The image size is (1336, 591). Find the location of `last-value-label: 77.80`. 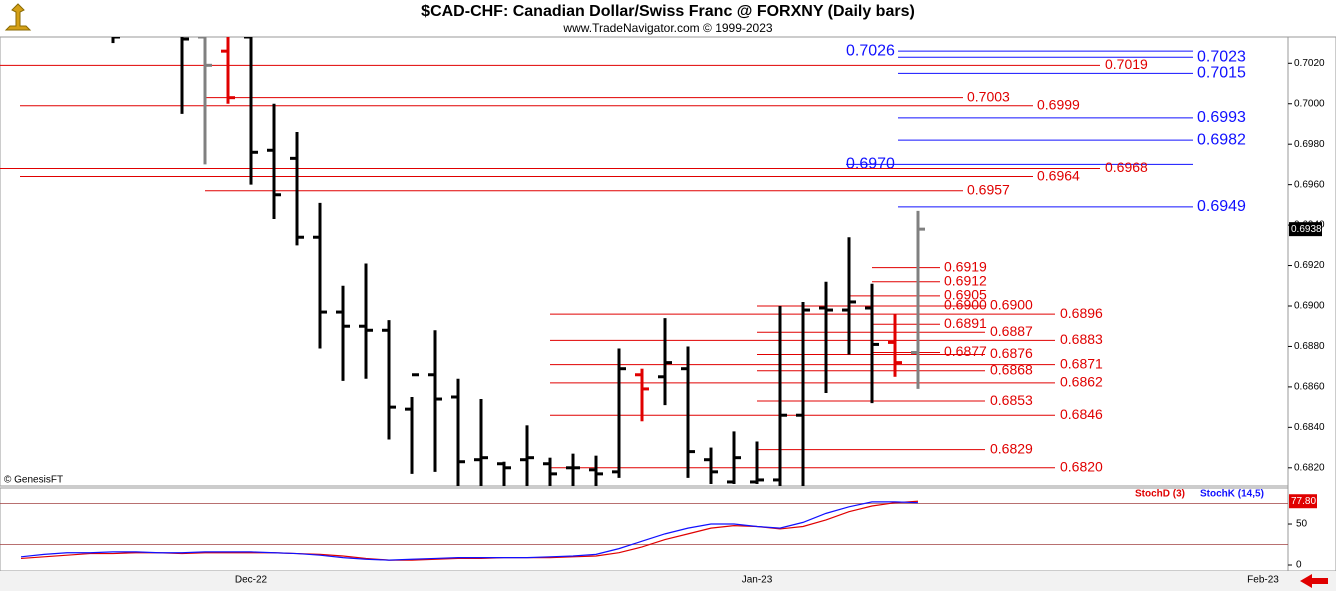

last-value-label: 77.80 is located at coordinates (1303, 501).